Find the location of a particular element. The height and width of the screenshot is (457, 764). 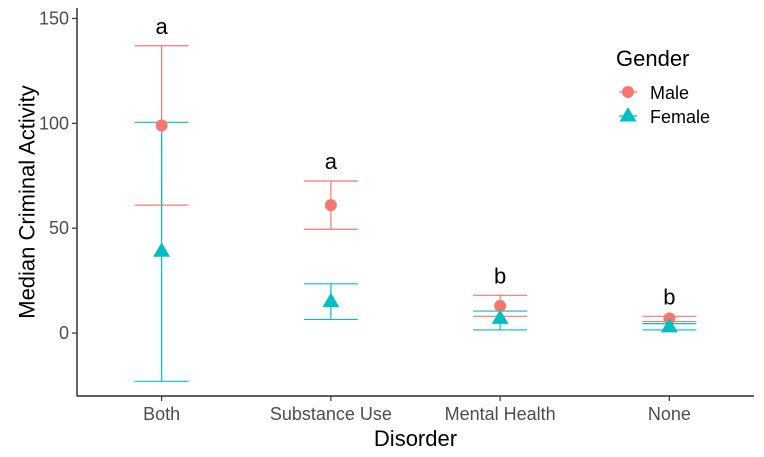

x-tick-label: Mental Health is located at coordinates (500, 414).